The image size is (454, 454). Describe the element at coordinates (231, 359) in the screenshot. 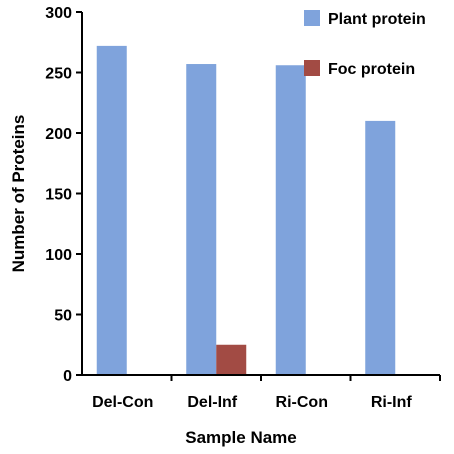

I see `bar-foc-protein-del-inf` at that location.